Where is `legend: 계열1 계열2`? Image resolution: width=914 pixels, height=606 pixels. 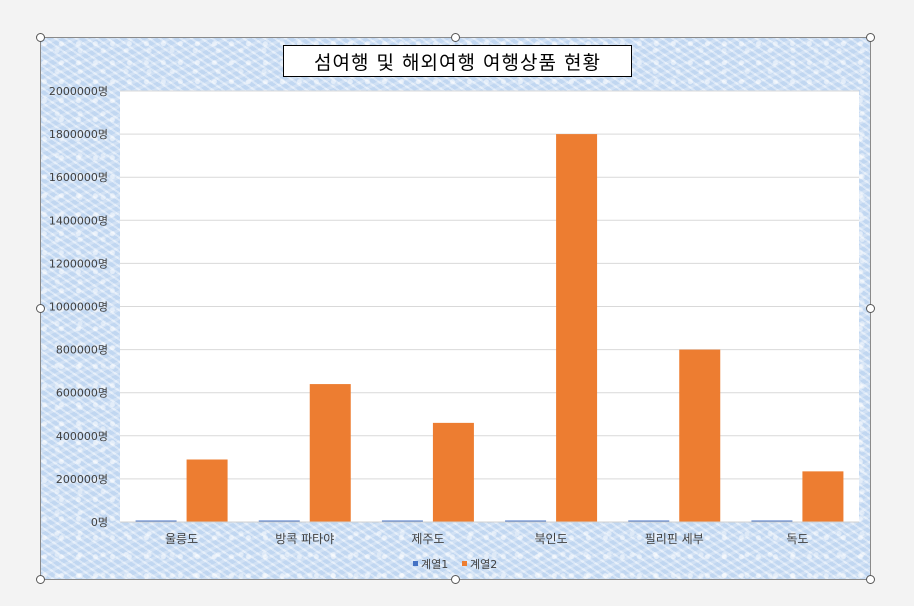
legend: 계열1 계열2 is located at coordinates (455, 564).